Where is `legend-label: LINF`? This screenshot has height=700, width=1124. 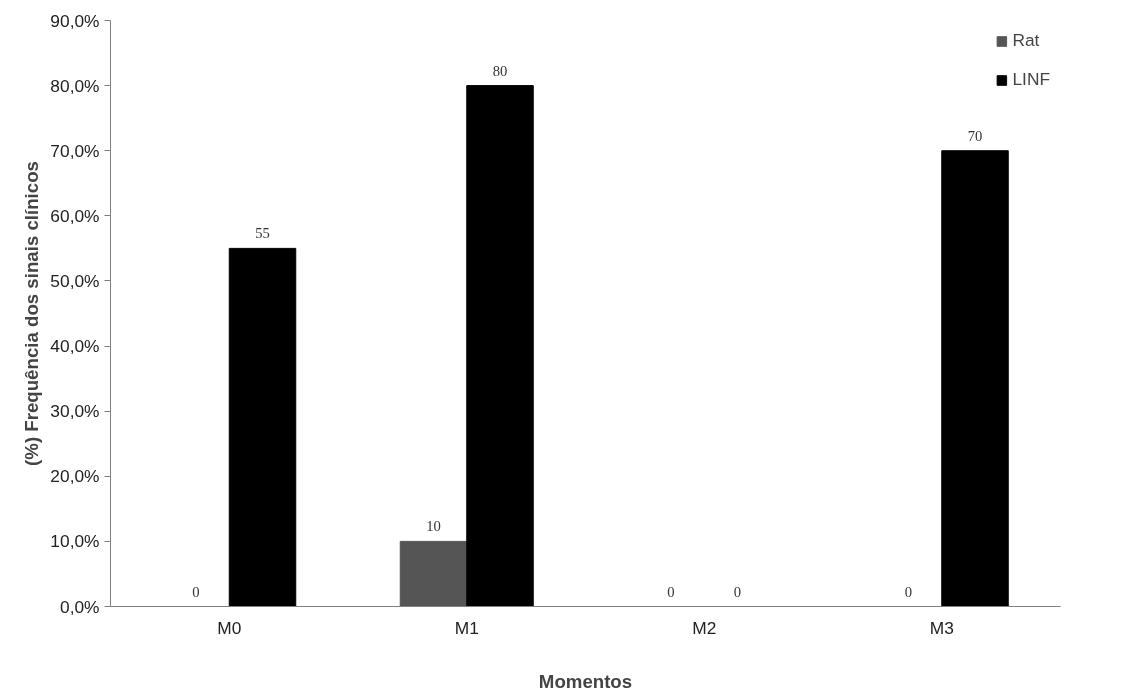 legend-label: LINF is located at coordinates (1031, 79).